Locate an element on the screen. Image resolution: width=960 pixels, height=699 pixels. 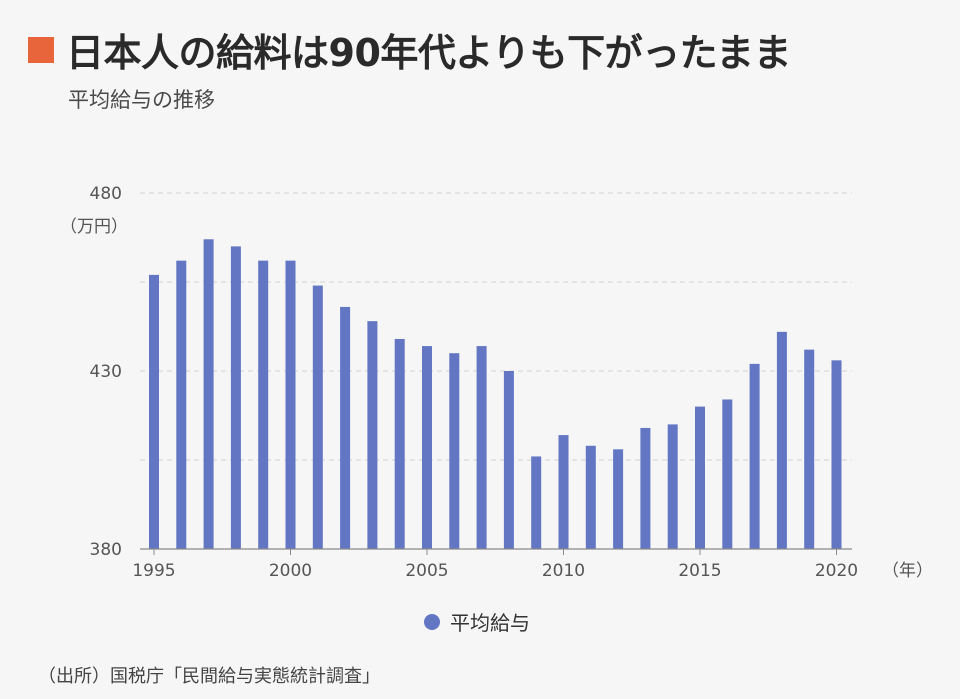
source-note: （出所）国税庁「民間給与実態統計調査」 is located at coordinates (209, 676).